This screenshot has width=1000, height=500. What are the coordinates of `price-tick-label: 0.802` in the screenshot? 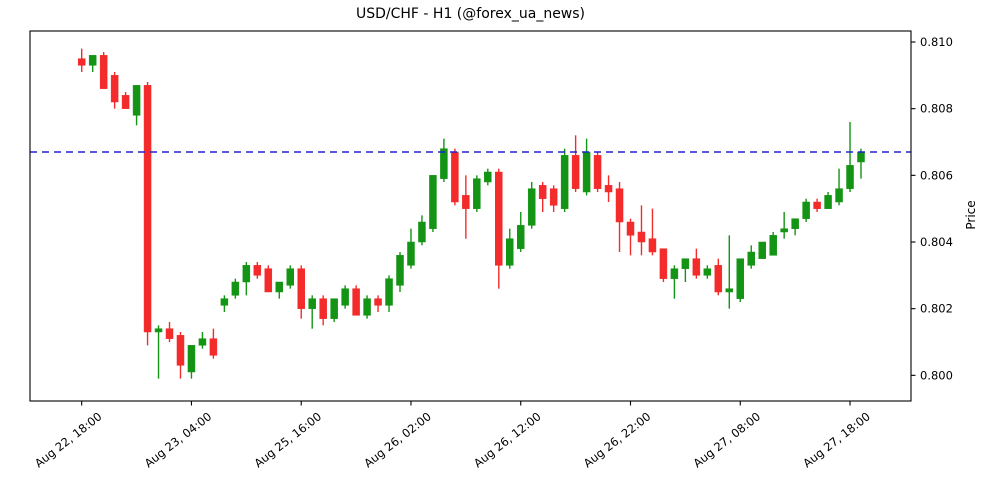 It's located at (936, 309).